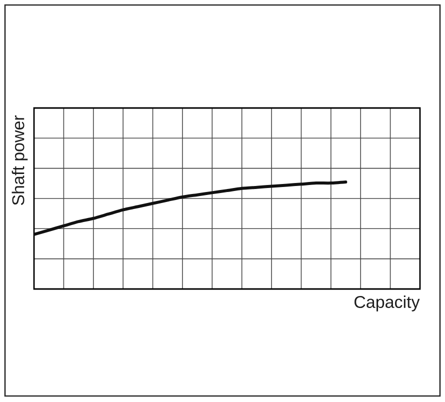 The height and width of the screenshot is (402, 445). I want to click on x-axis-title: Capacity, so click(387, 304).